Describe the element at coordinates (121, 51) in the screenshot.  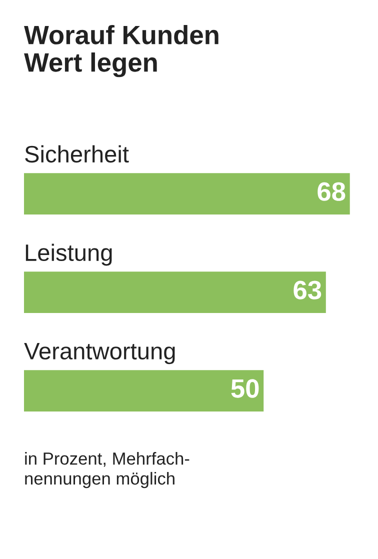
I see `chart-title: Worauf Kunden Wert legen` at that location.